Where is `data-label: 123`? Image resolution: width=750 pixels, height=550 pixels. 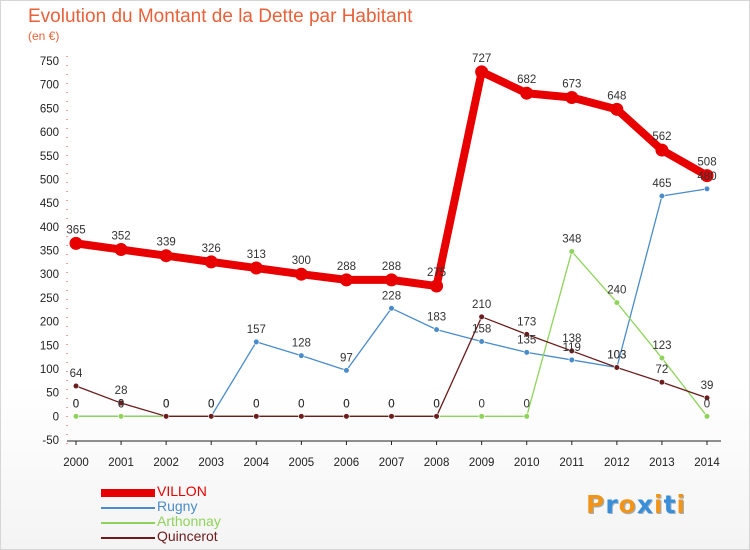 data-label: 123 is located at coordinates (661, 346).